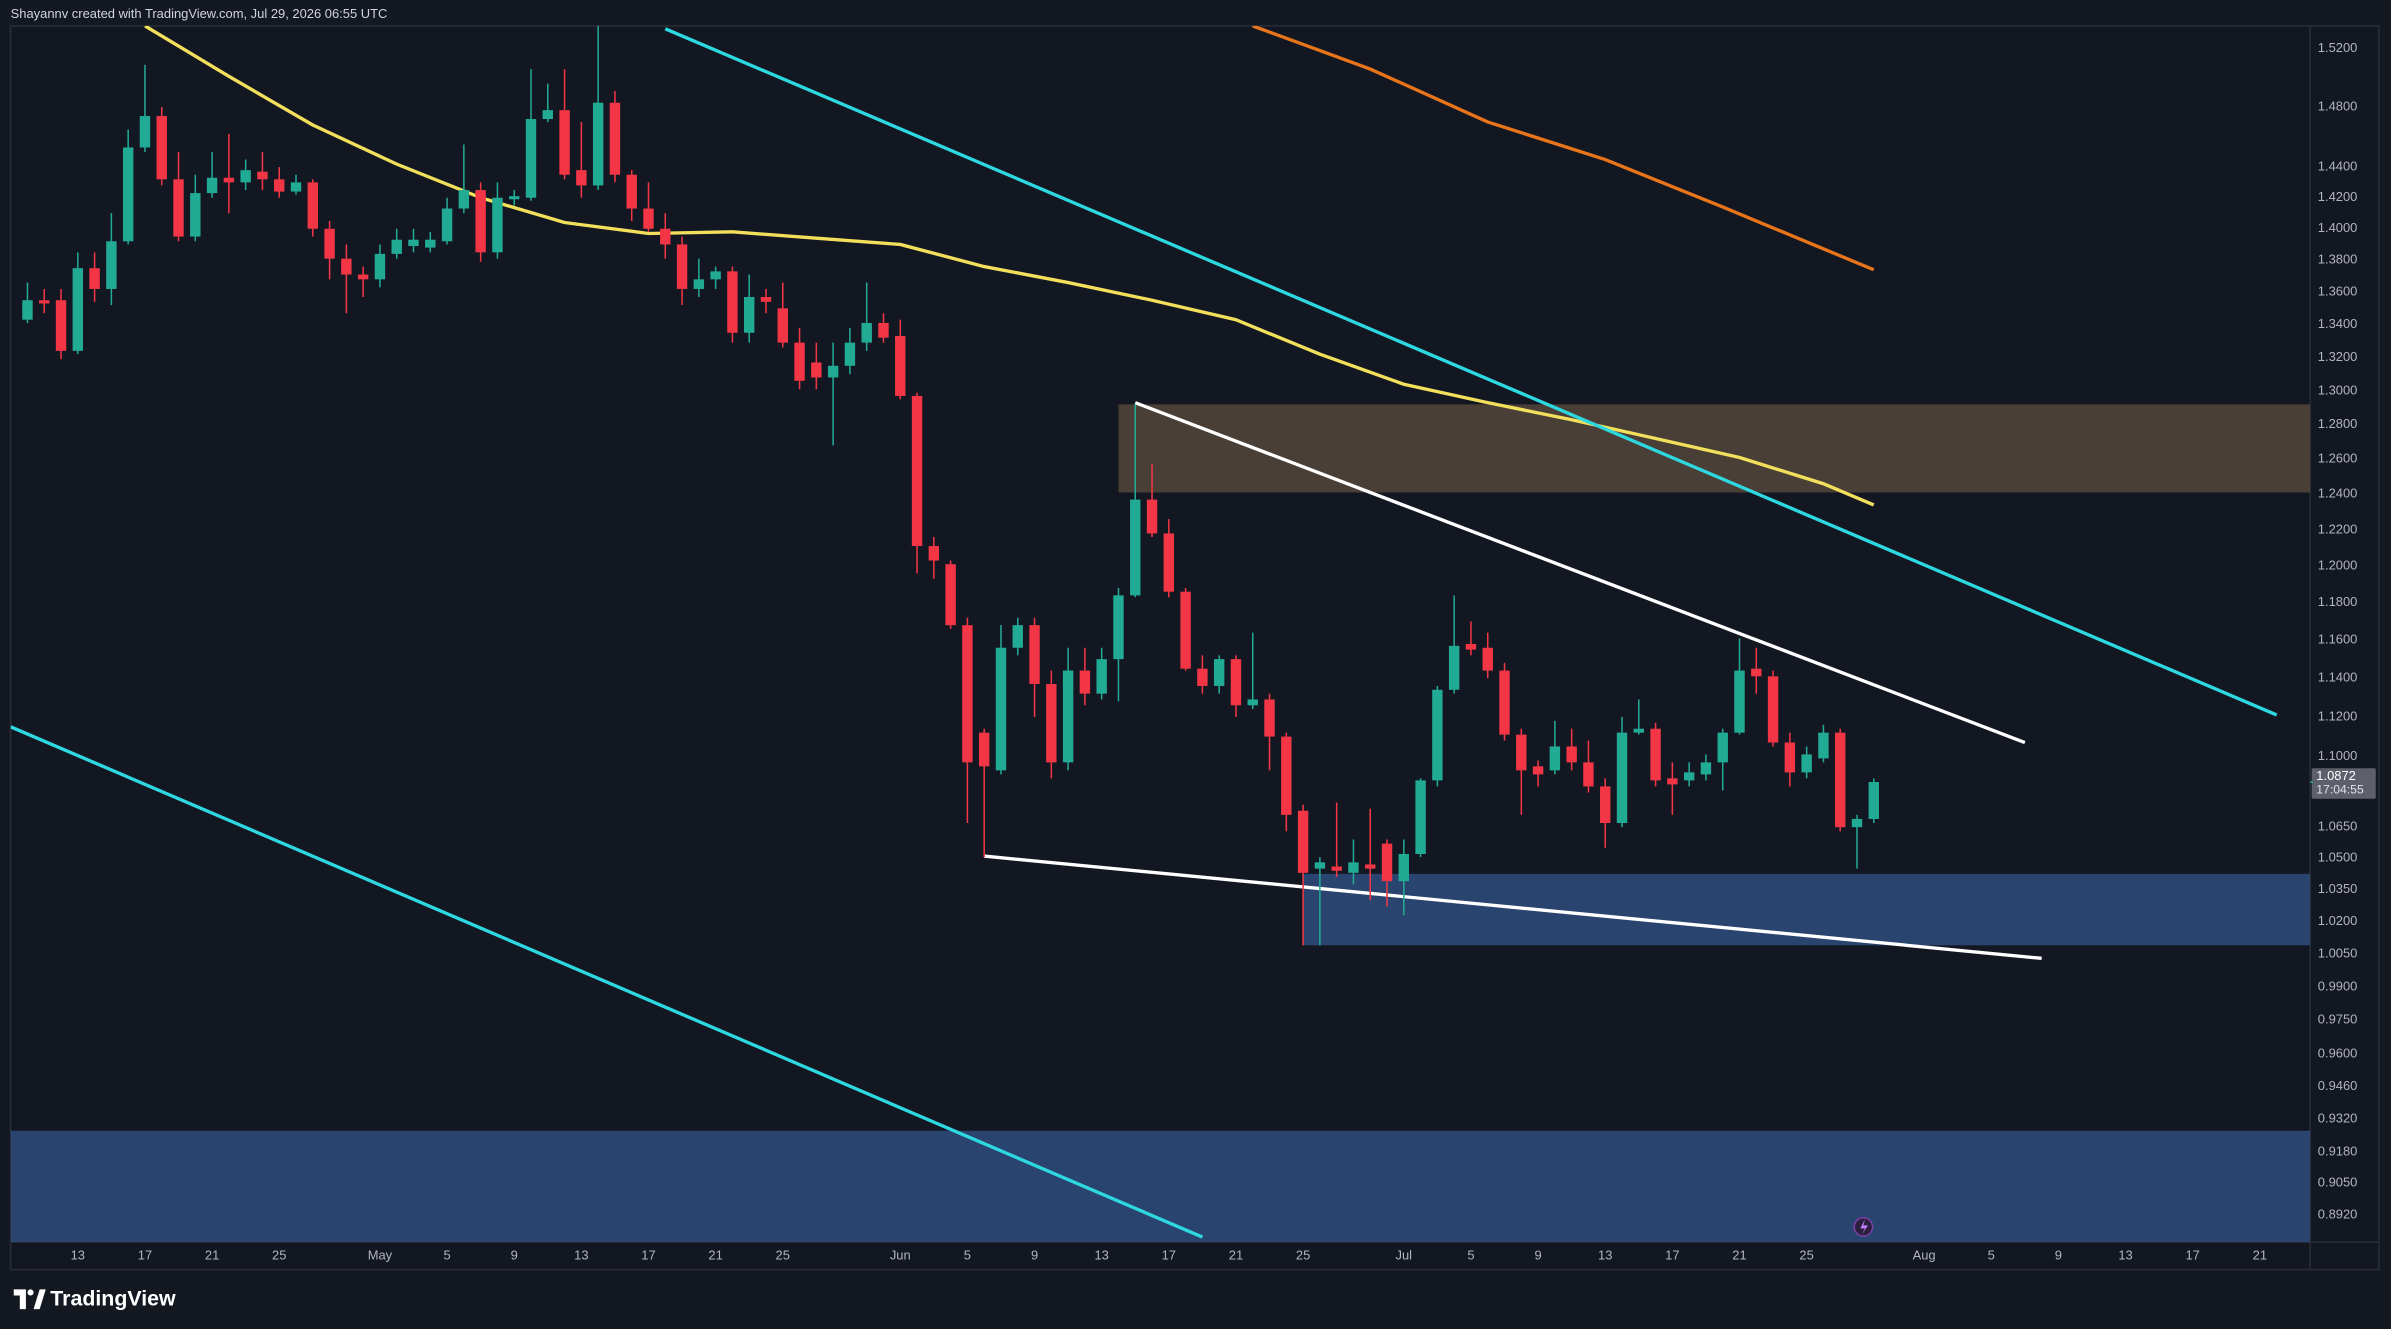  I want to click on y-tick-label: 1.2200, so click(2338, 528).